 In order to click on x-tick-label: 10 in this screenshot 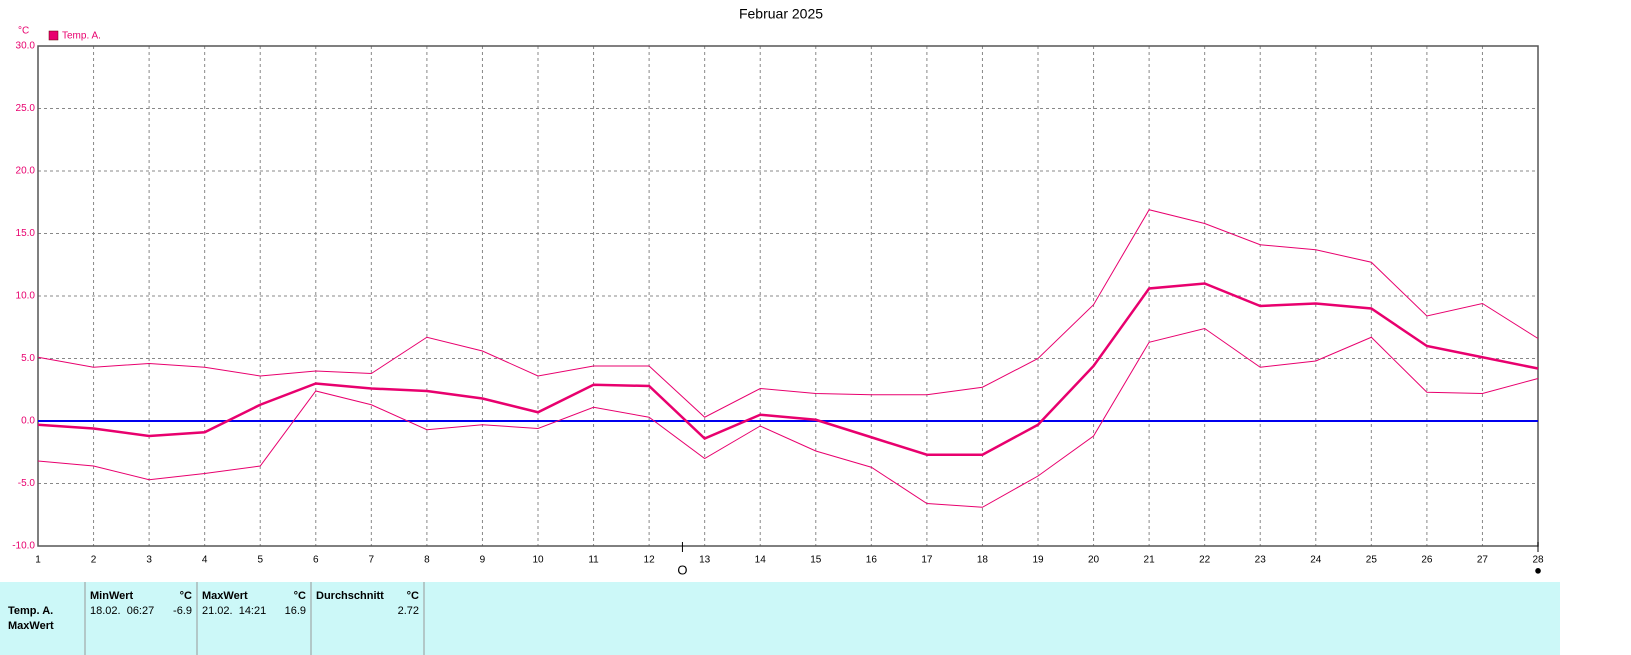, I will do `click(538, 560)`.